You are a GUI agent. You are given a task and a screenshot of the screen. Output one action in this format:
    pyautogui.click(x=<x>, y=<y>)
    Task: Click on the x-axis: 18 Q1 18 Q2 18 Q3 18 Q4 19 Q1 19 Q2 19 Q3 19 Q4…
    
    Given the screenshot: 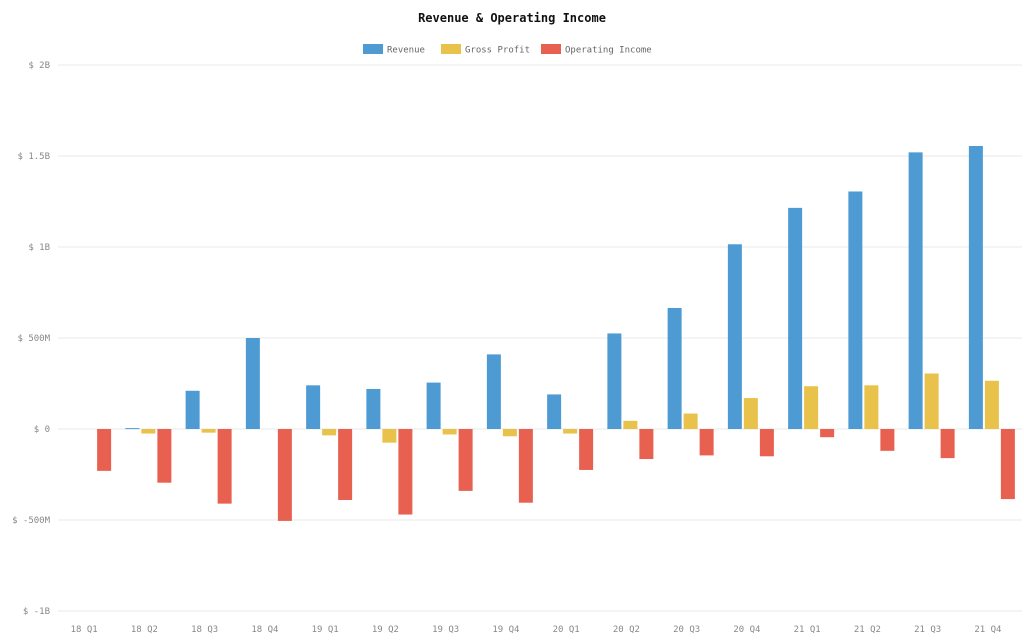 What is the action you would take?
    pyautogui.click(x=536, y=630)
    